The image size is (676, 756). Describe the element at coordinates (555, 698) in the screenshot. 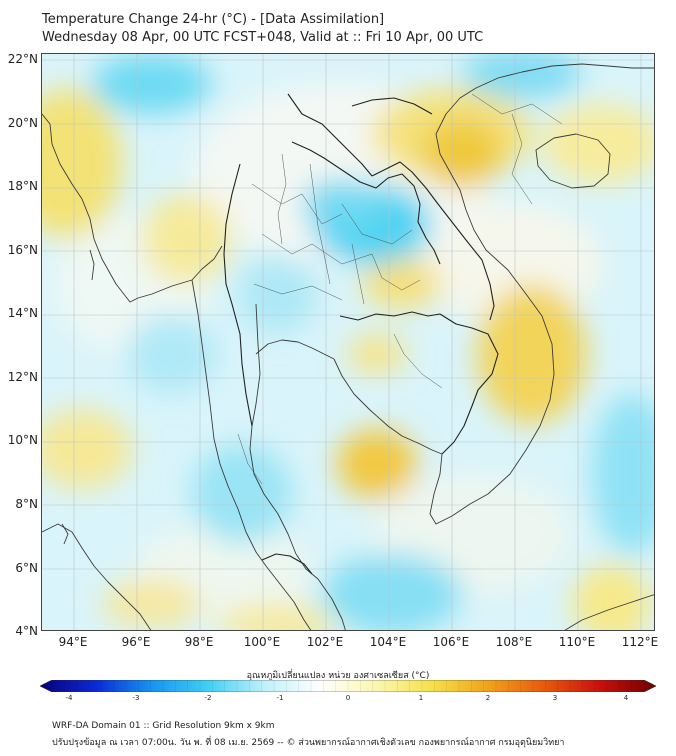

I see `colorbar-tick: 3` at that location.